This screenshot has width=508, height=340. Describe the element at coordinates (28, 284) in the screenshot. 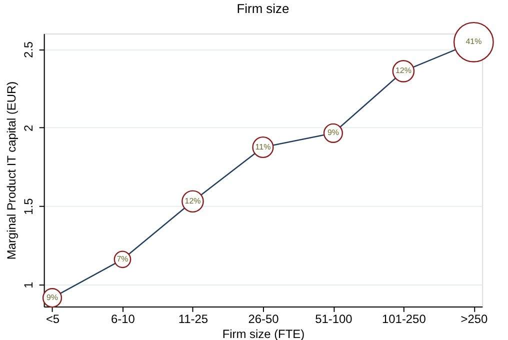

I see `y-tick-label: 1` at that location.